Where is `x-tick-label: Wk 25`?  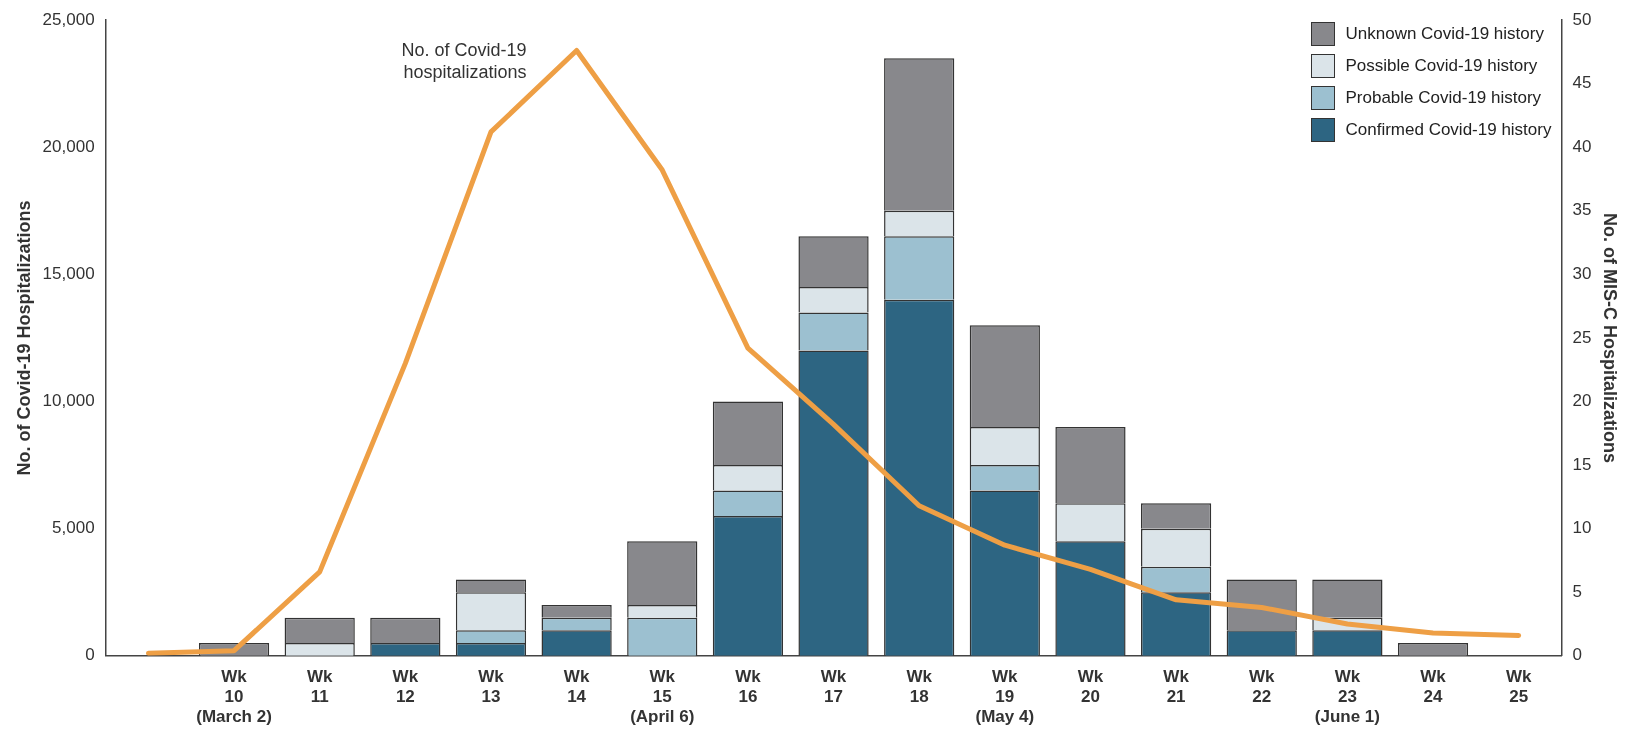
x-tick-label: Wk 25 is located at coordinates (1518, 686).